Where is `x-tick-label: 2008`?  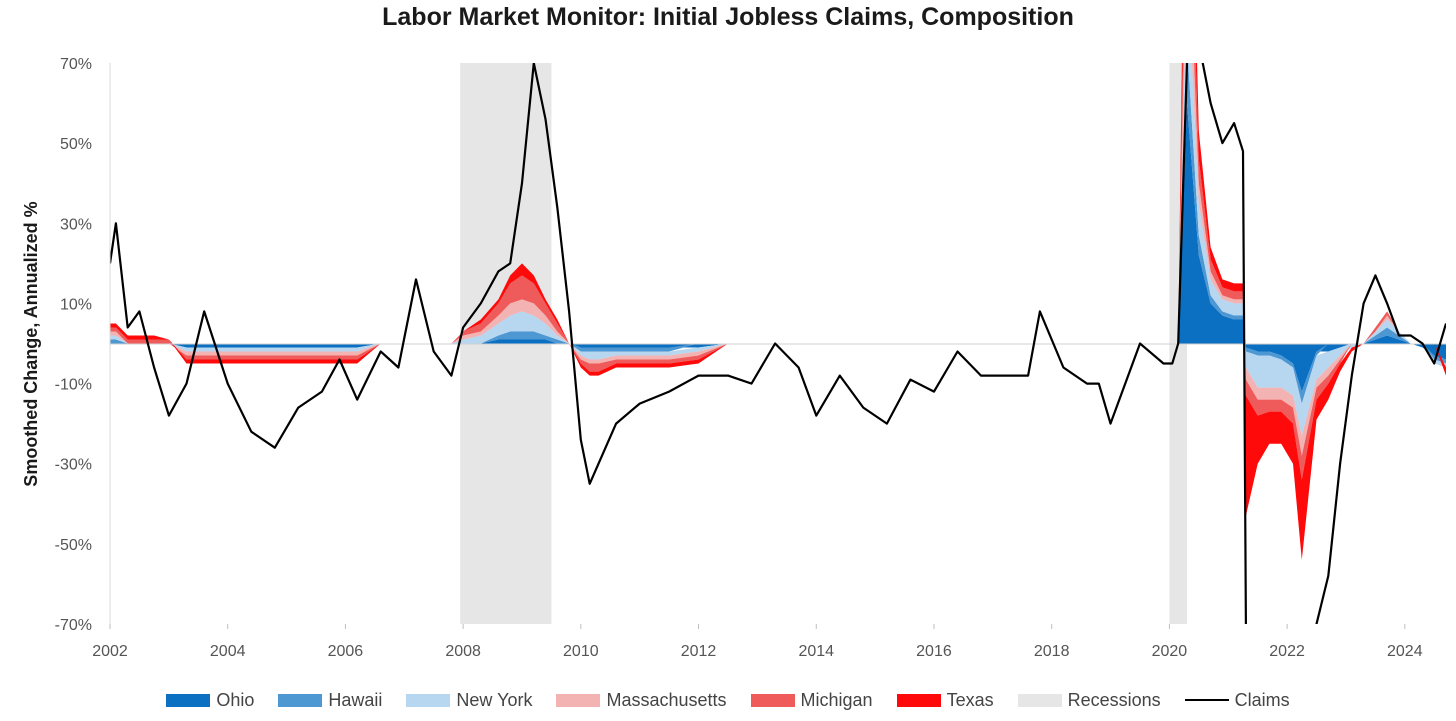
x-tick-label: 2008 is located at coordinates (463, 651).